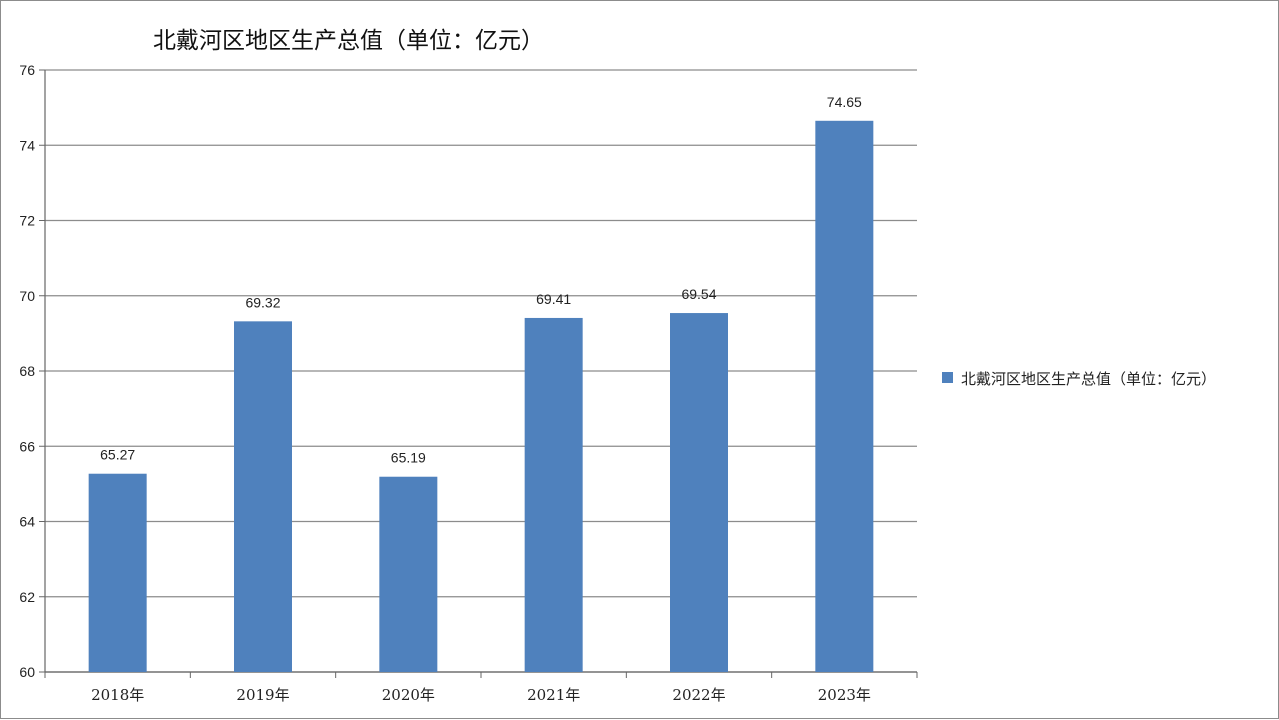 Image resolution: width=1279 pixels, height=720 pixels. What do you see at coordinates (262, 302) in the screenshot?
I see `data-label-2019年: 69.32` at bounding box center [262, 302].